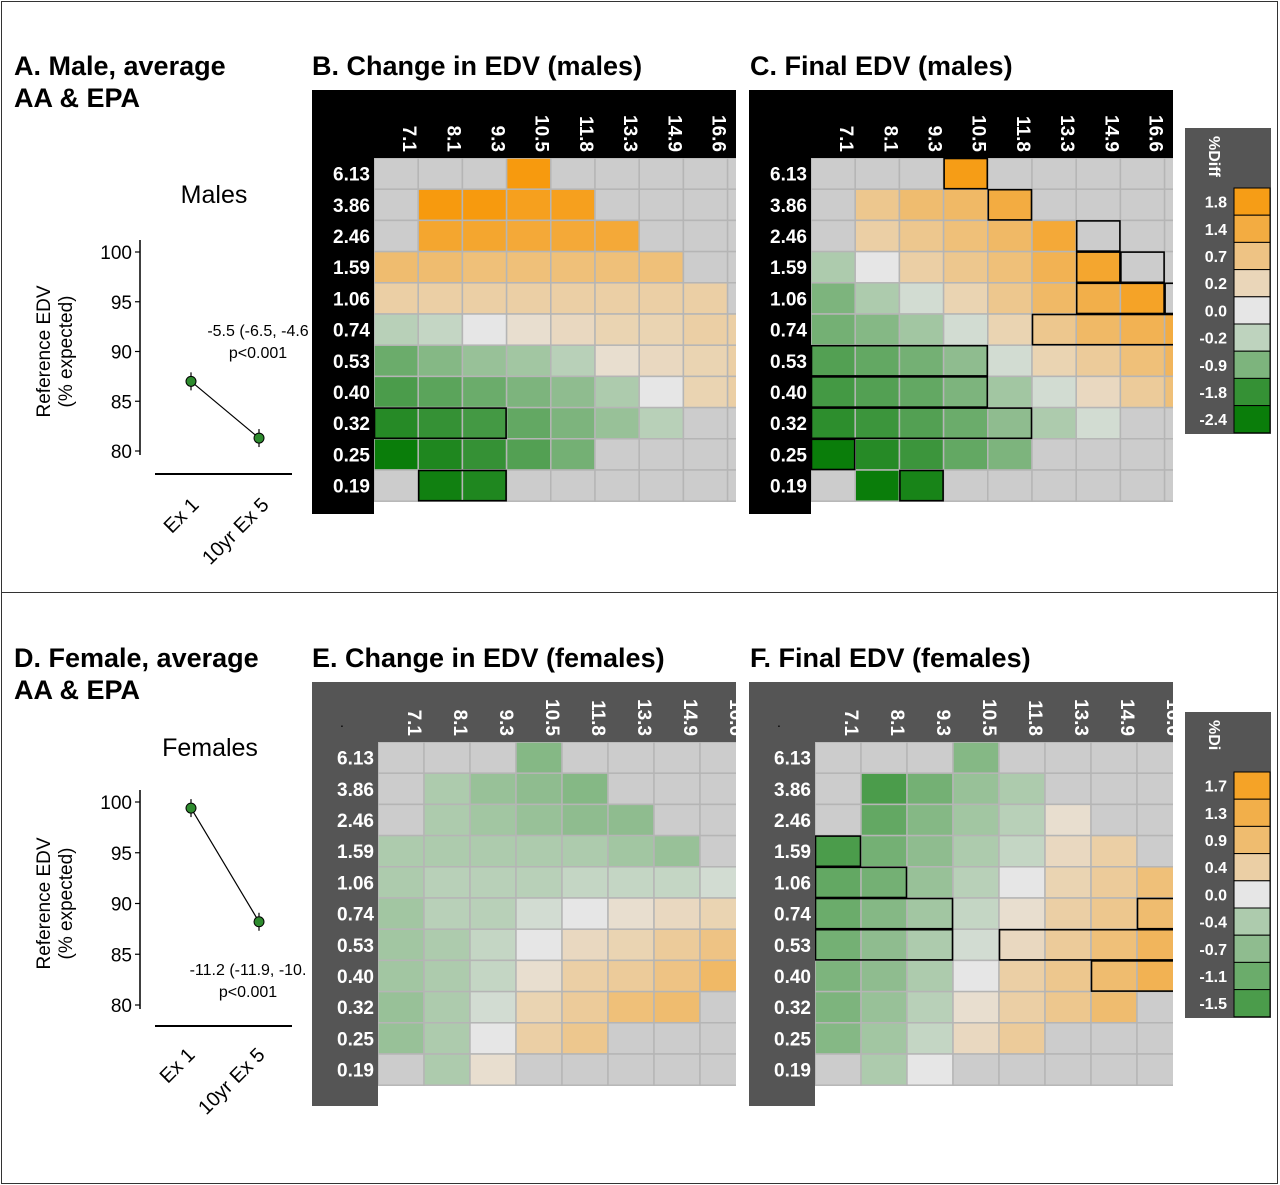 This screenshot has height=1185, width=1280. I want to click on x-tick-label: 10yr Ex 5, so click(231, 1081).